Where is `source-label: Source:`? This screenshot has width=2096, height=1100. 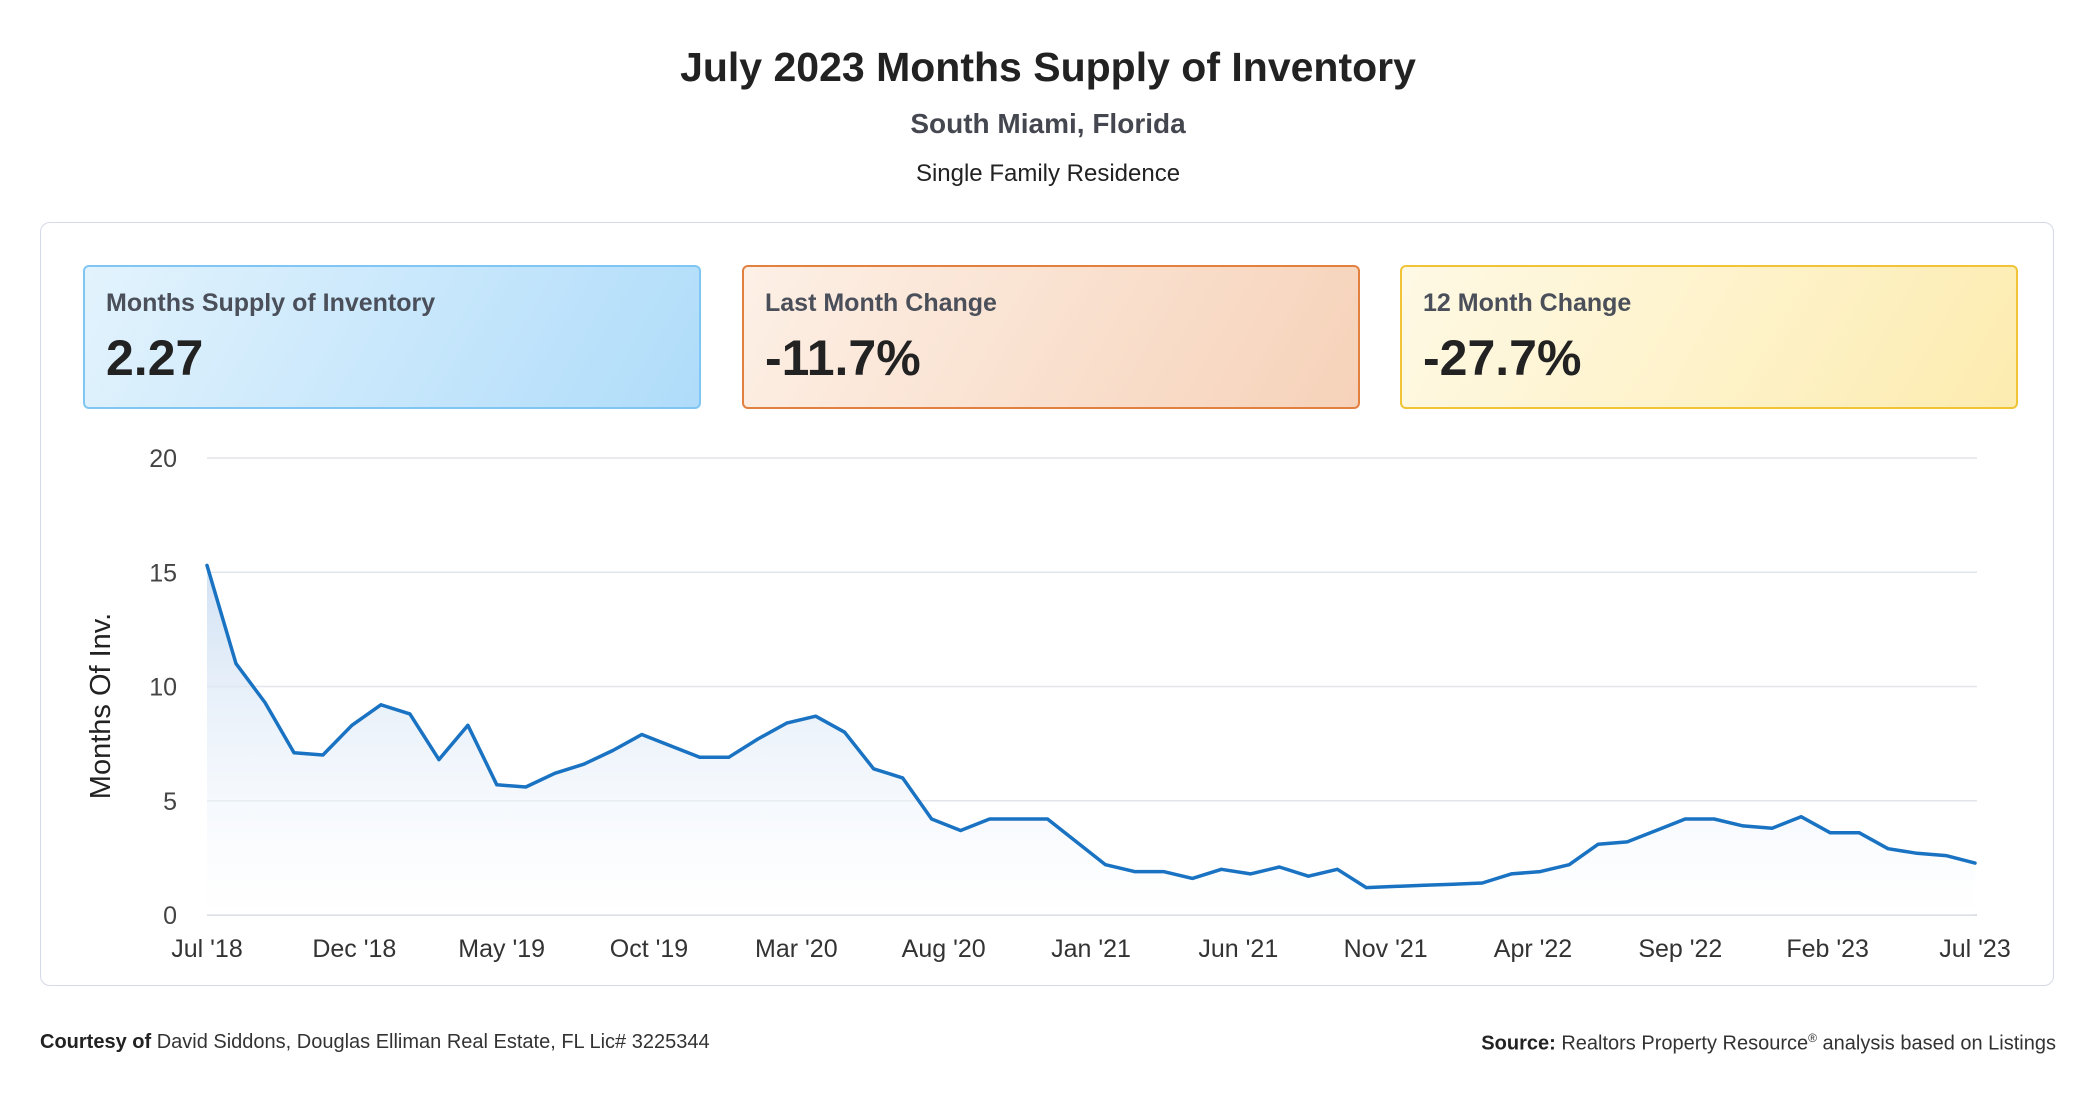
source-label: Source: is located at coordinates (1518, 1043).